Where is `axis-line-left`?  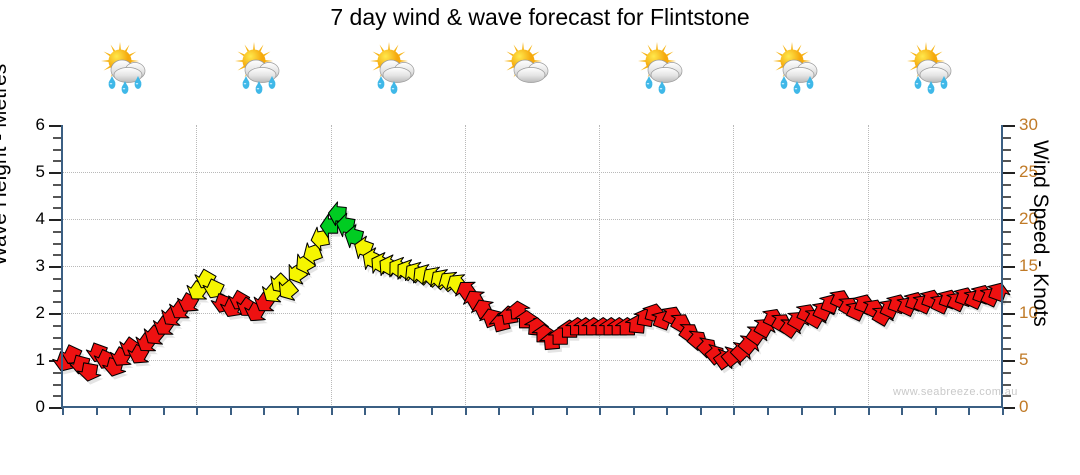
axis-line-left is located at coordinates (62, 266).